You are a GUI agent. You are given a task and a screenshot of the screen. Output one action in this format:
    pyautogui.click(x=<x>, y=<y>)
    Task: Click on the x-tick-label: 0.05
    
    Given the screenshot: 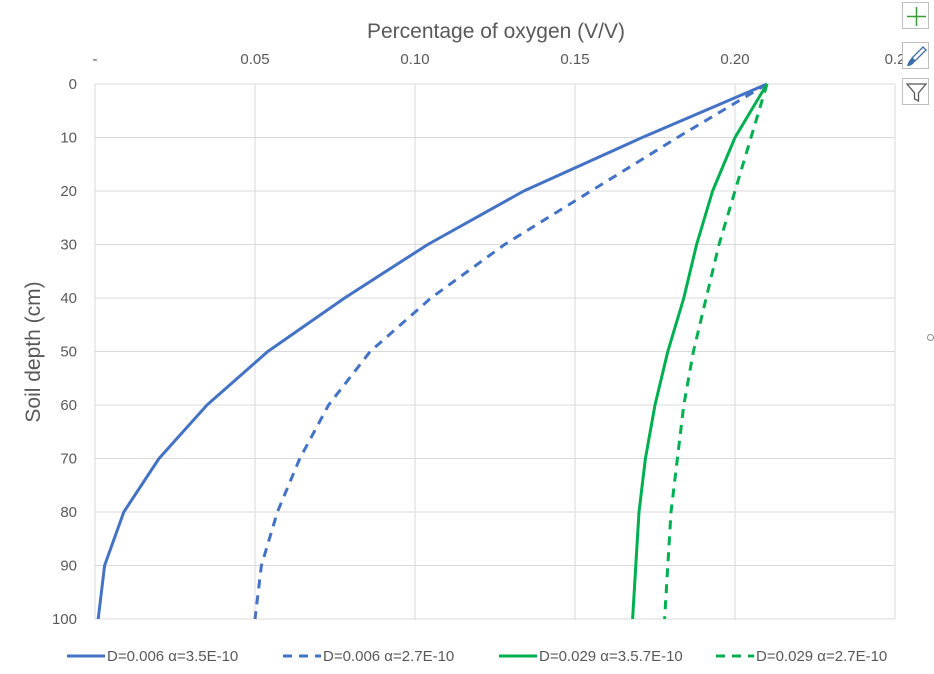 What is the action you would take?
    pyautogui.click(x=254, y=59)
    